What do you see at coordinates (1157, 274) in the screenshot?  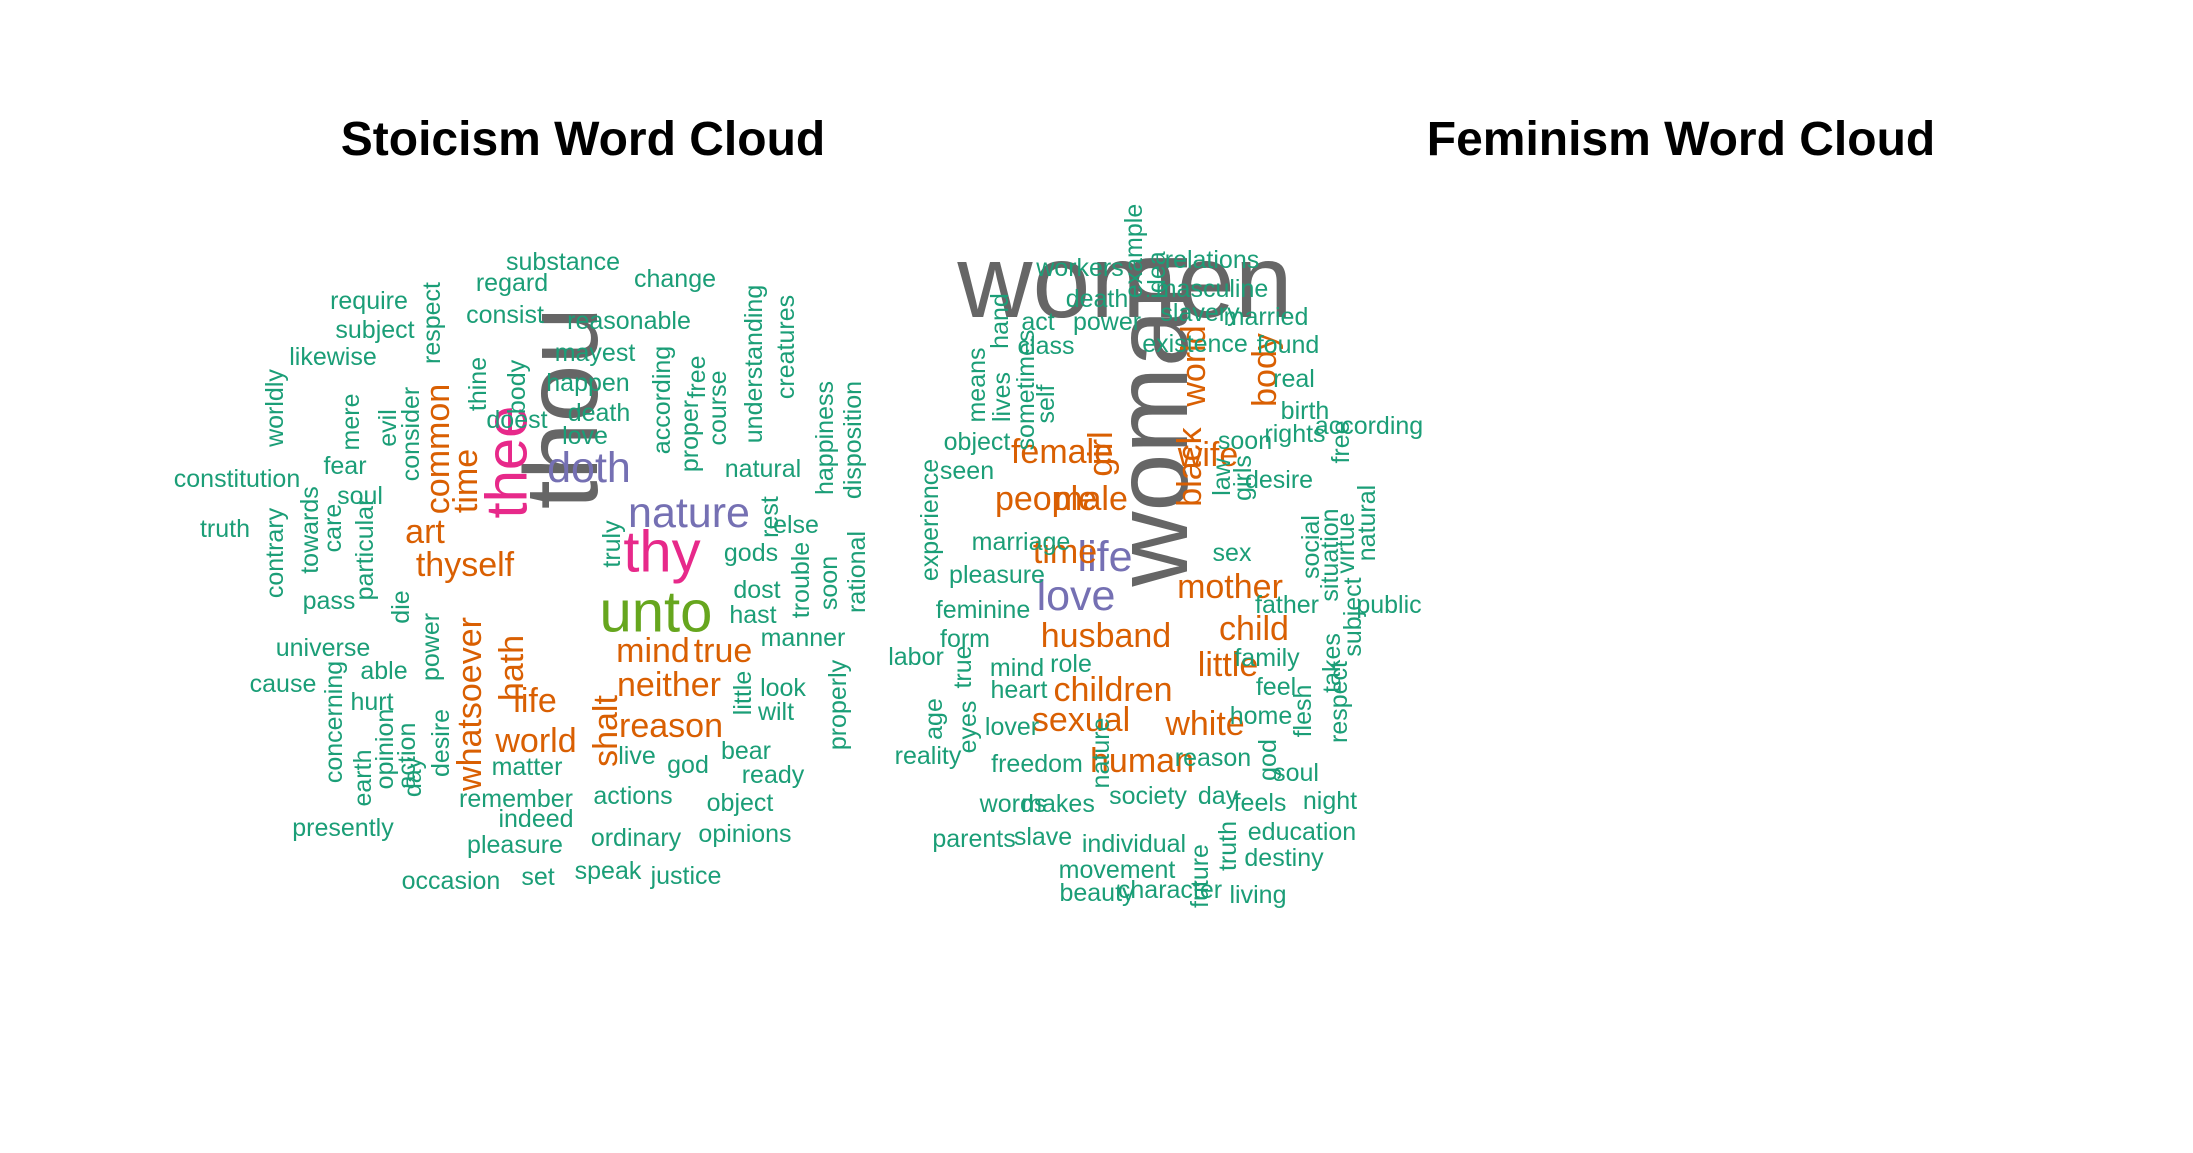 I see `word-idea: idea` at bounding box center [1157, 274].